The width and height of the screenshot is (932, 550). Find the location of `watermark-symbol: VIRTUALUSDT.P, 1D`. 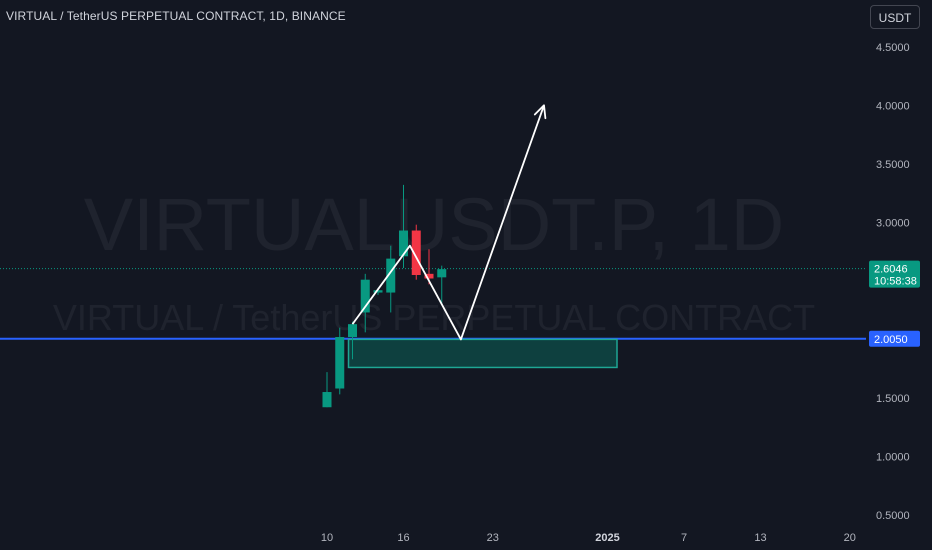

watermark-symbol: VIRTUALUSDT.P, 1D is located at coordinates (434, 224).